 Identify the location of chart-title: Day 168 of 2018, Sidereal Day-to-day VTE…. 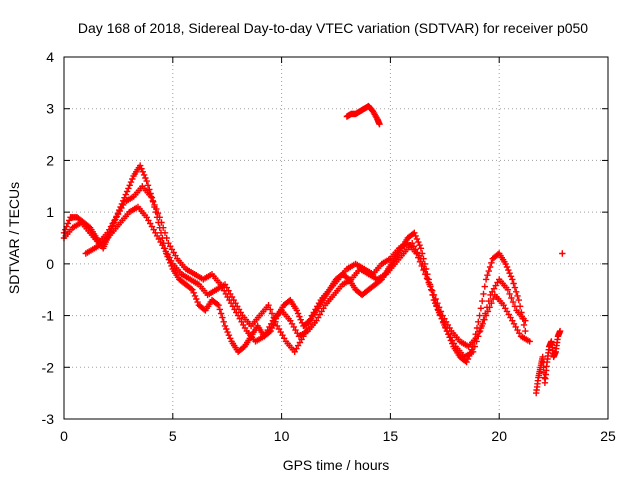
(333, 28).